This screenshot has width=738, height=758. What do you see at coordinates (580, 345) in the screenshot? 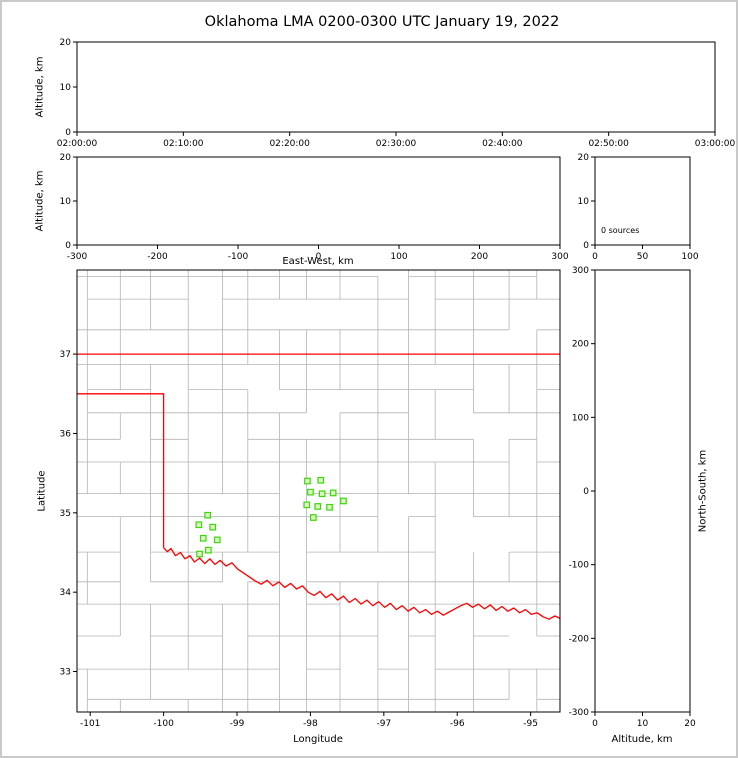
I see `y-tick-label: 200` at bounding box center [580, 345].